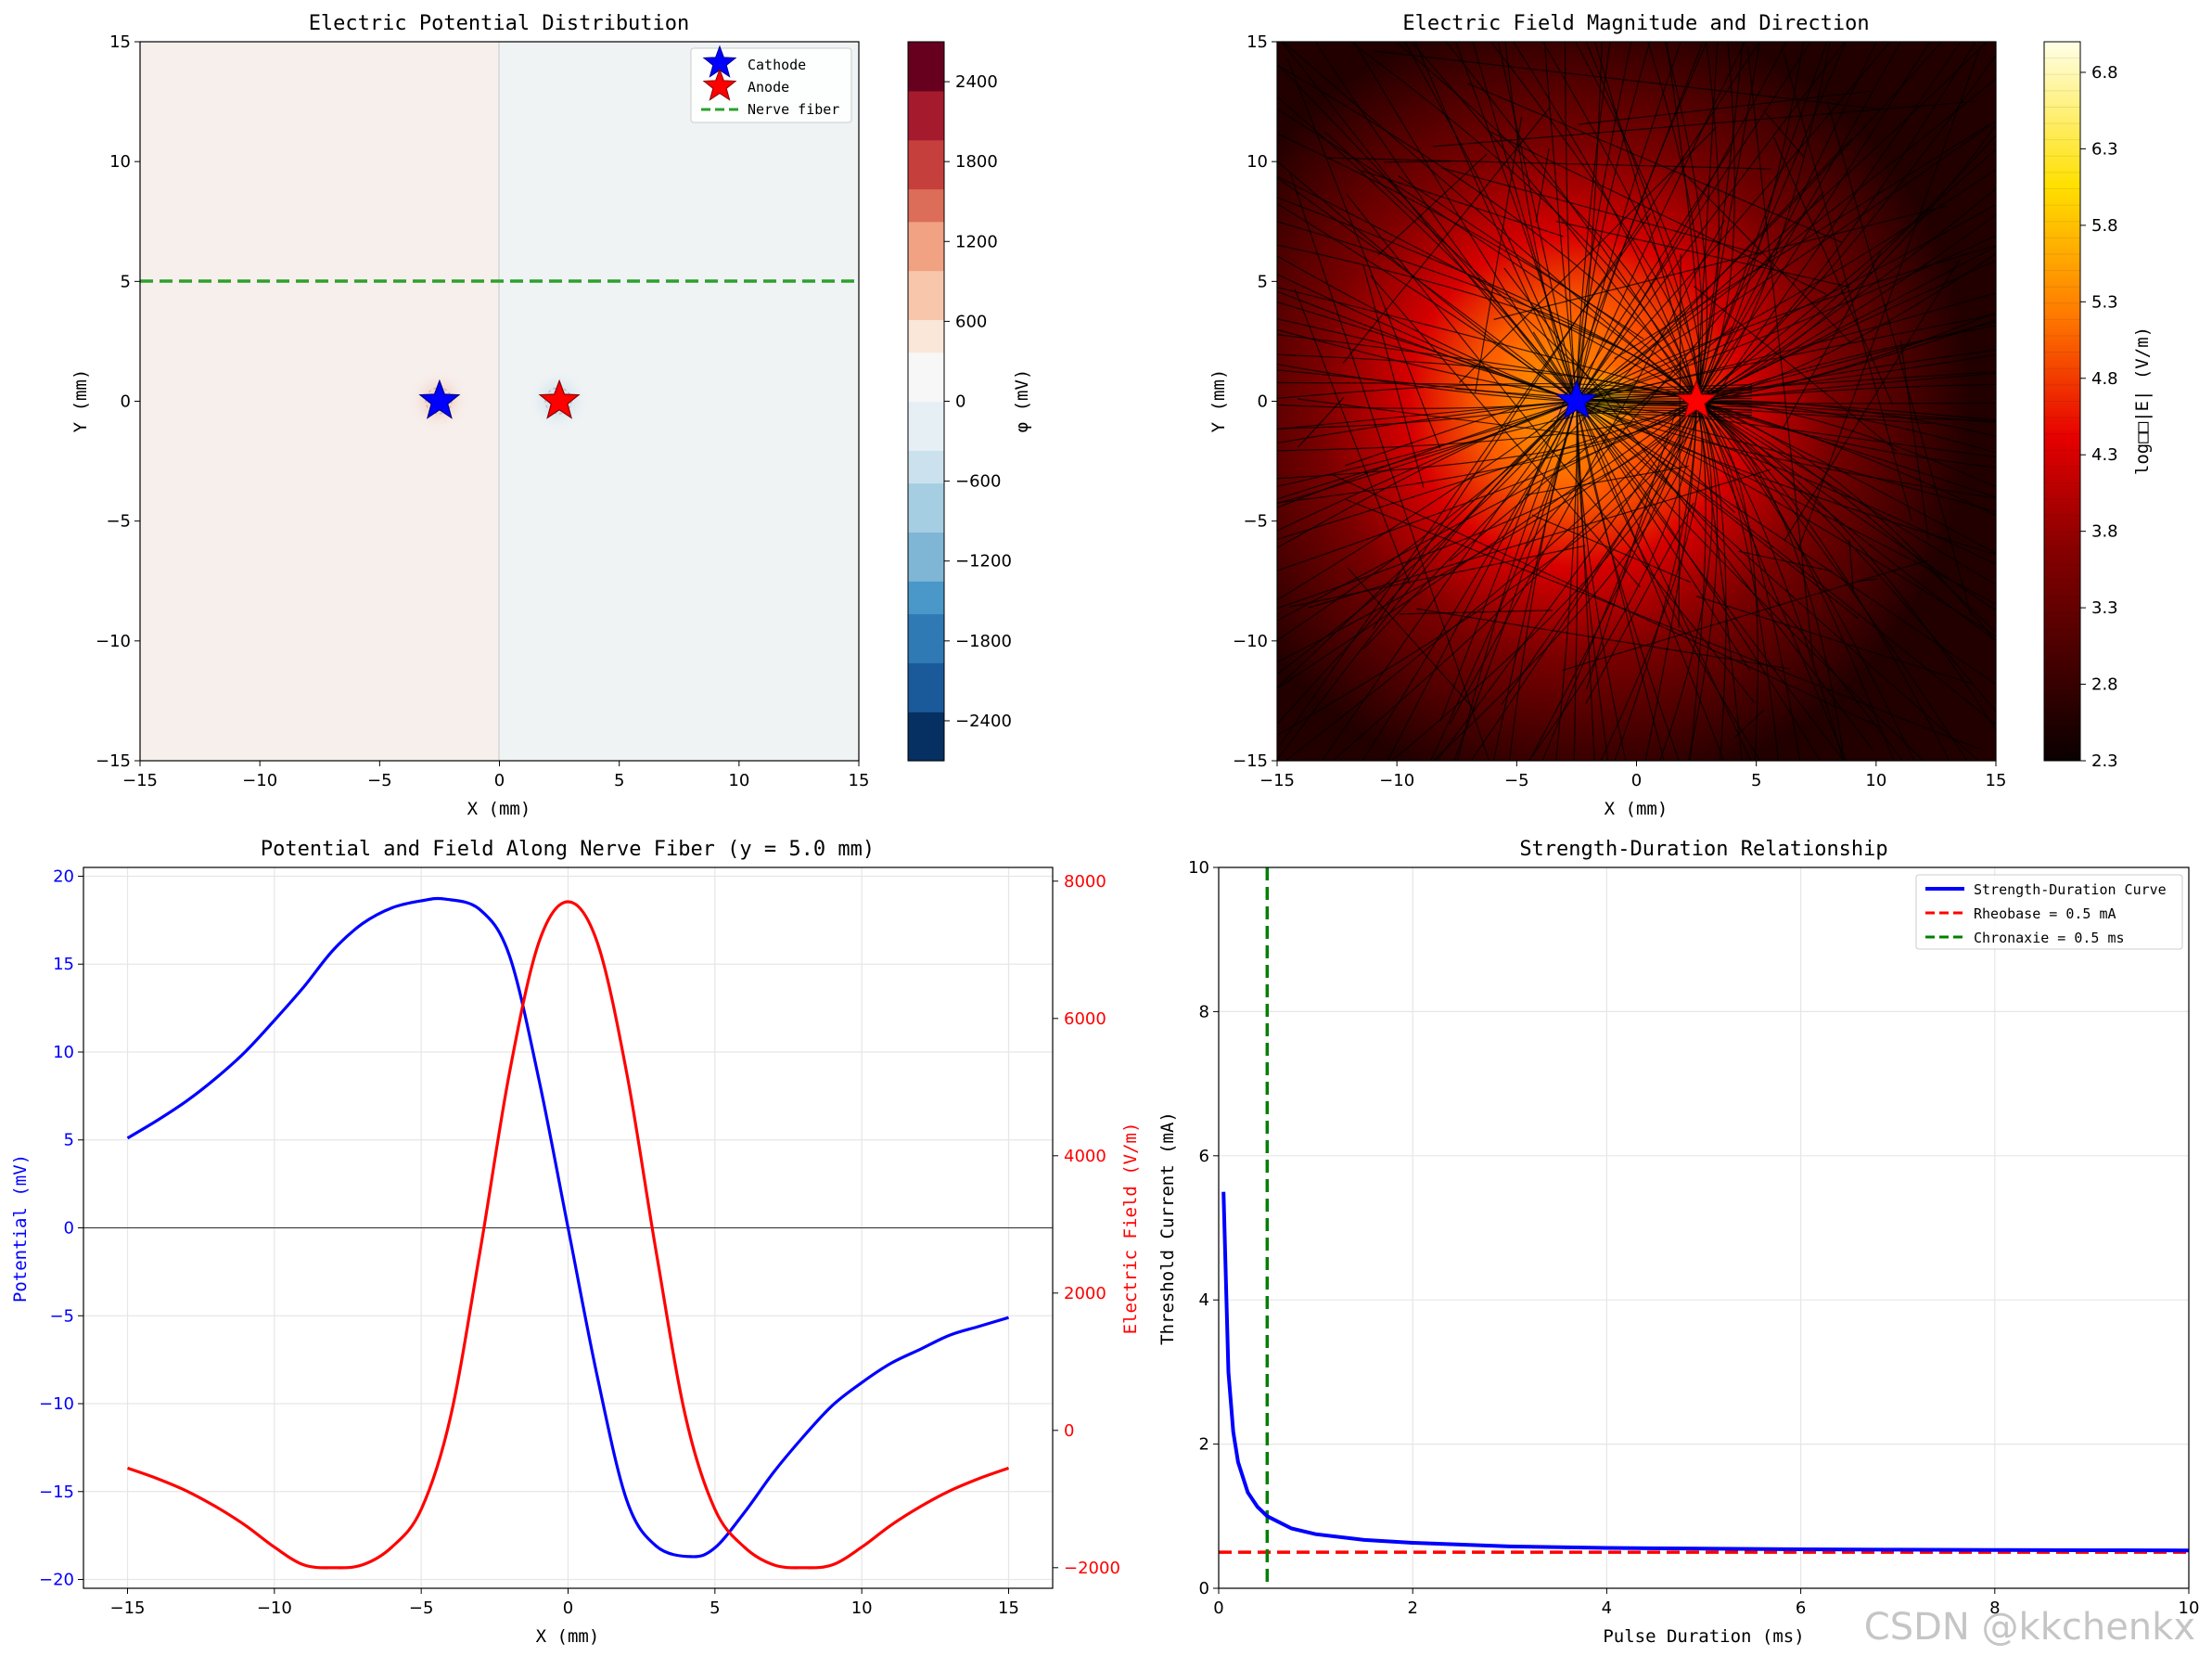 This screenshot has height=1656, width=2212. I want to click on y-tick-label: 20, so click(63, 877).